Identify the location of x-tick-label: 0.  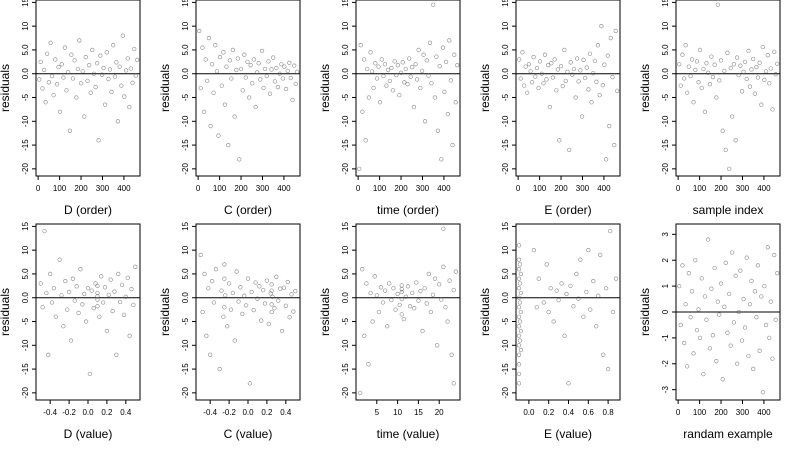
(678, 412).